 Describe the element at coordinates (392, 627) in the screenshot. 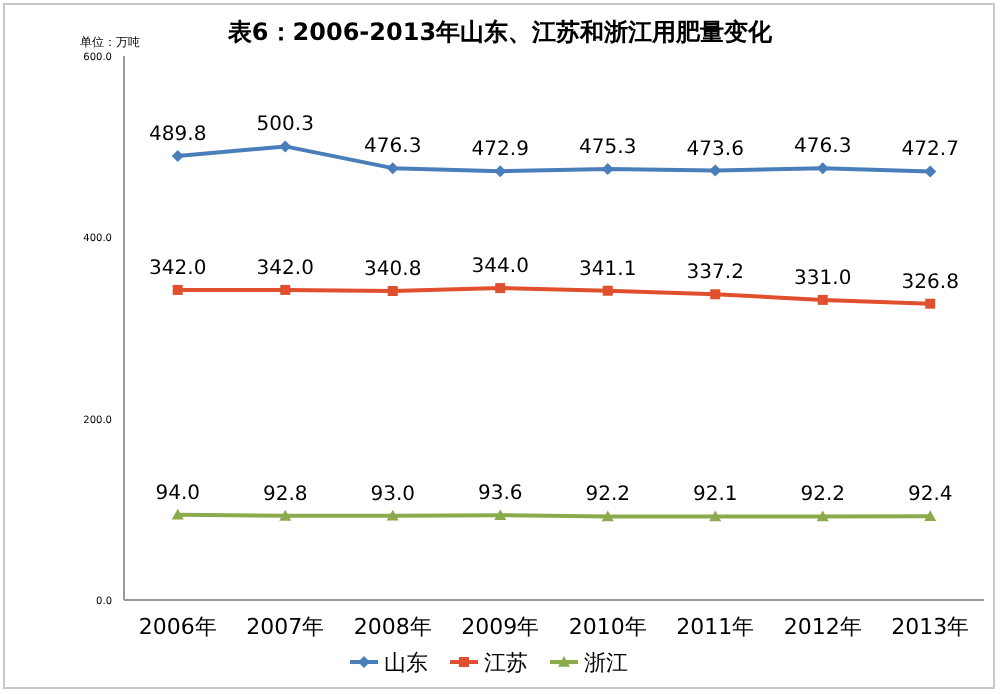

I see `x-tick-label: 2008年` at that location.